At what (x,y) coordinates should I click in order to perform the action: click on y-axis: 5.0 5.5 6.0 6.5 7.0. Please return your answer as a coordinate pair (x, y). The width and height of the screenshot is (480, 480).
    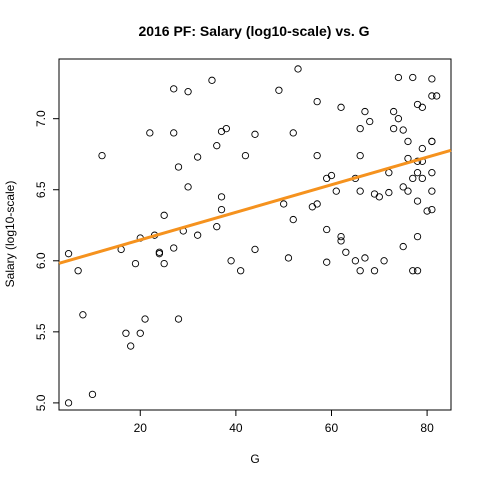
    Looking at the image, I should click on (46, 260).